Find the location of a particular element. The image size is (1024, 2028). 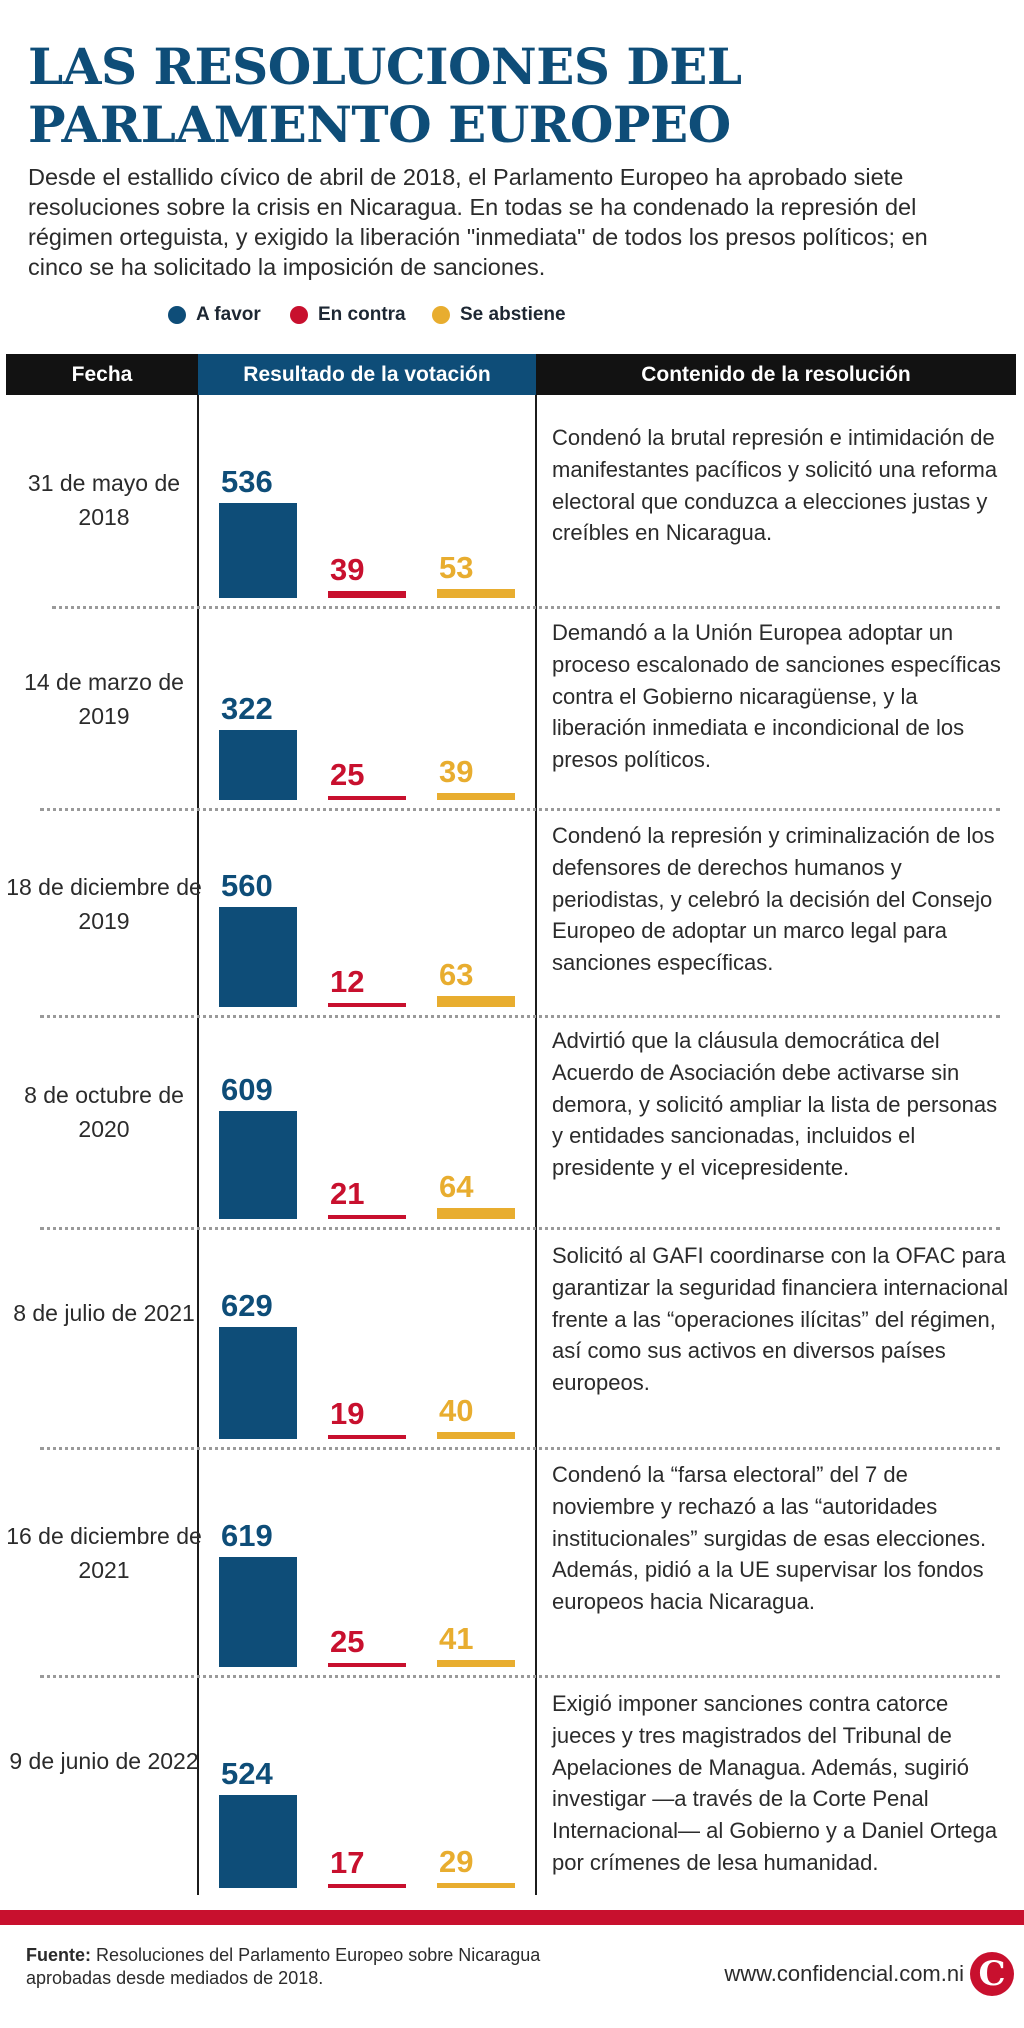

row-date: 31 de mayo de 2018 is located at coordinates (104, 500).